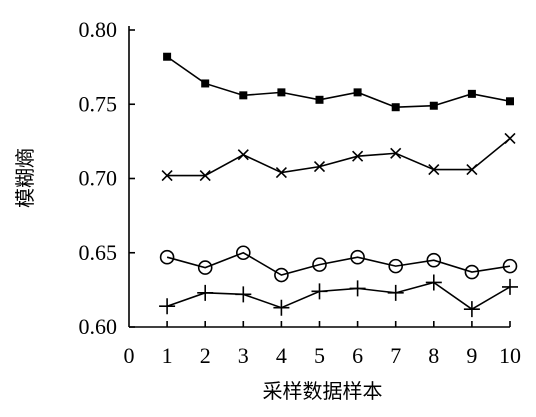 The height and width of the screenshot is (417, 536). I want to click on x-tick-label: 1, so click(167, 355).